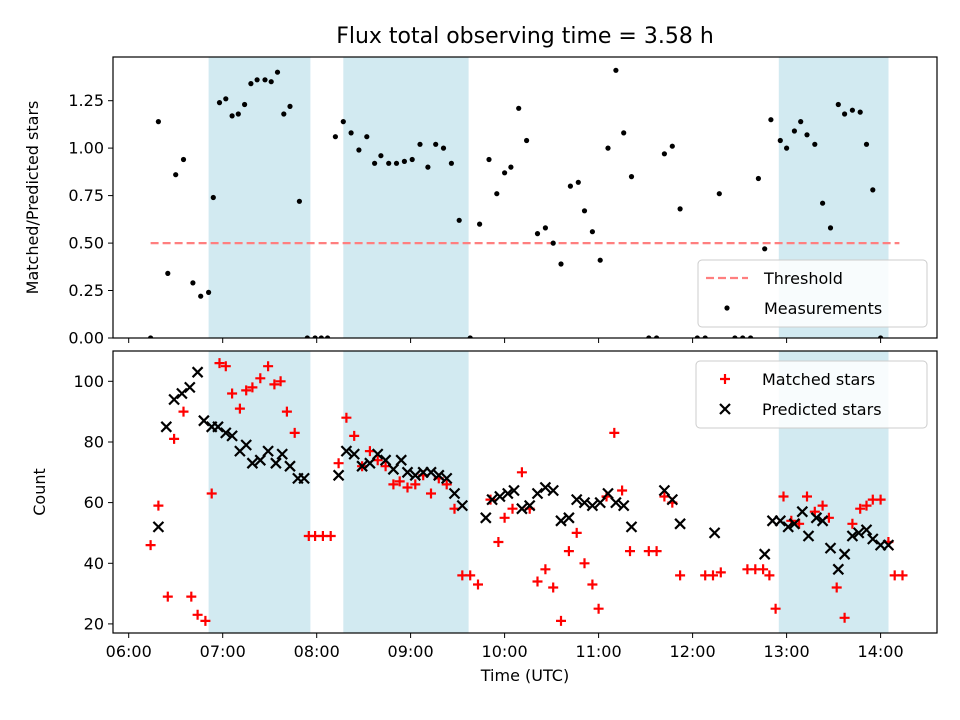 Image resolution: width=960 pixels, height=720 pixels. Describe the element at coordinates (86, 195) in the screenshot. I see `y-tick-label: 0.75` at that location.